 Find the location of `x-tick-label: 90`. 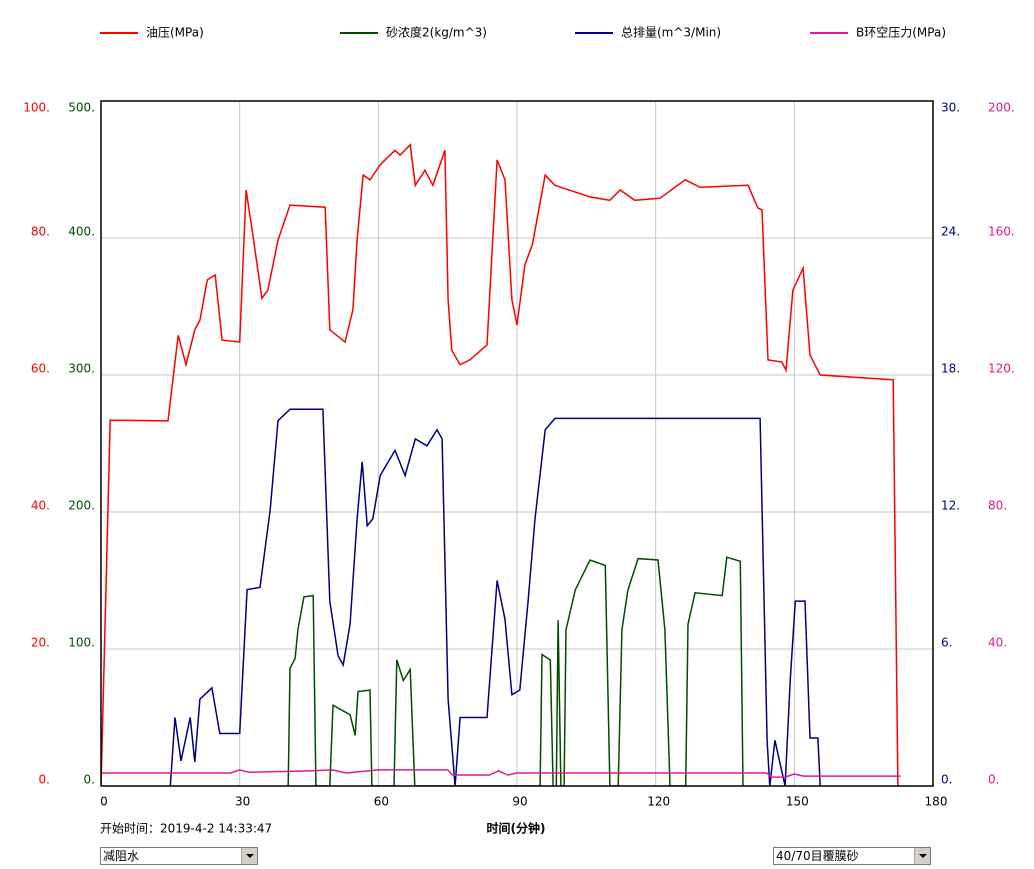

x-tick-label: 90 is located at coordinates (519, 802).